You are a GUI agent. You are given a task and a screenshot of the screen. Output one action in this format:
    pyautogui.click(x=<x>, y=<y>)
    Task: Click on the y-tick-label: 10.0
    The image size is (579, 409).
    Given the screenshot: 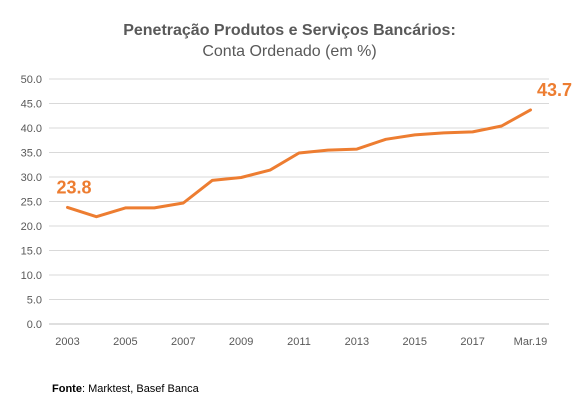 What is the action you would take?
    pyautogui.click(x=31, y=276)
    